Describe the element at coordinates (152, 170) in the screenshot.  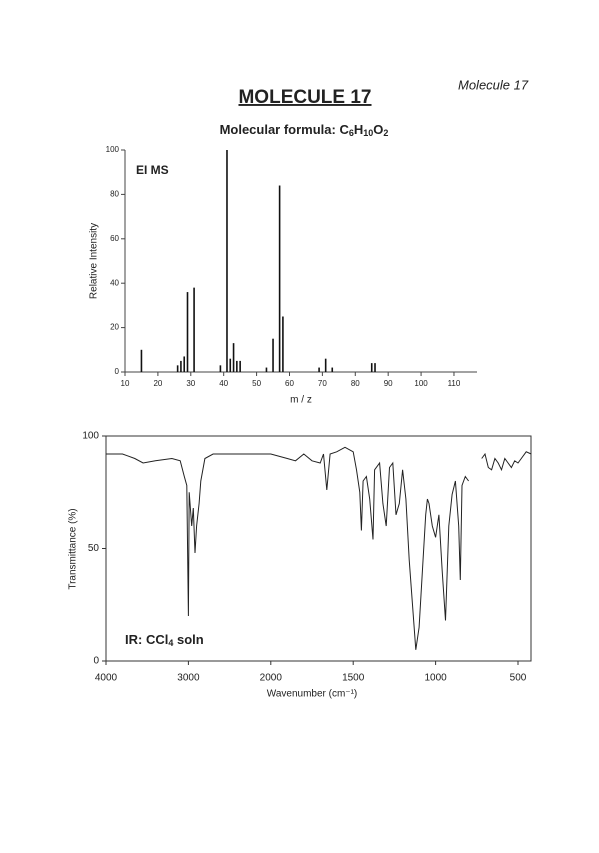
I see `ms-annotation: EI MS` at that location.